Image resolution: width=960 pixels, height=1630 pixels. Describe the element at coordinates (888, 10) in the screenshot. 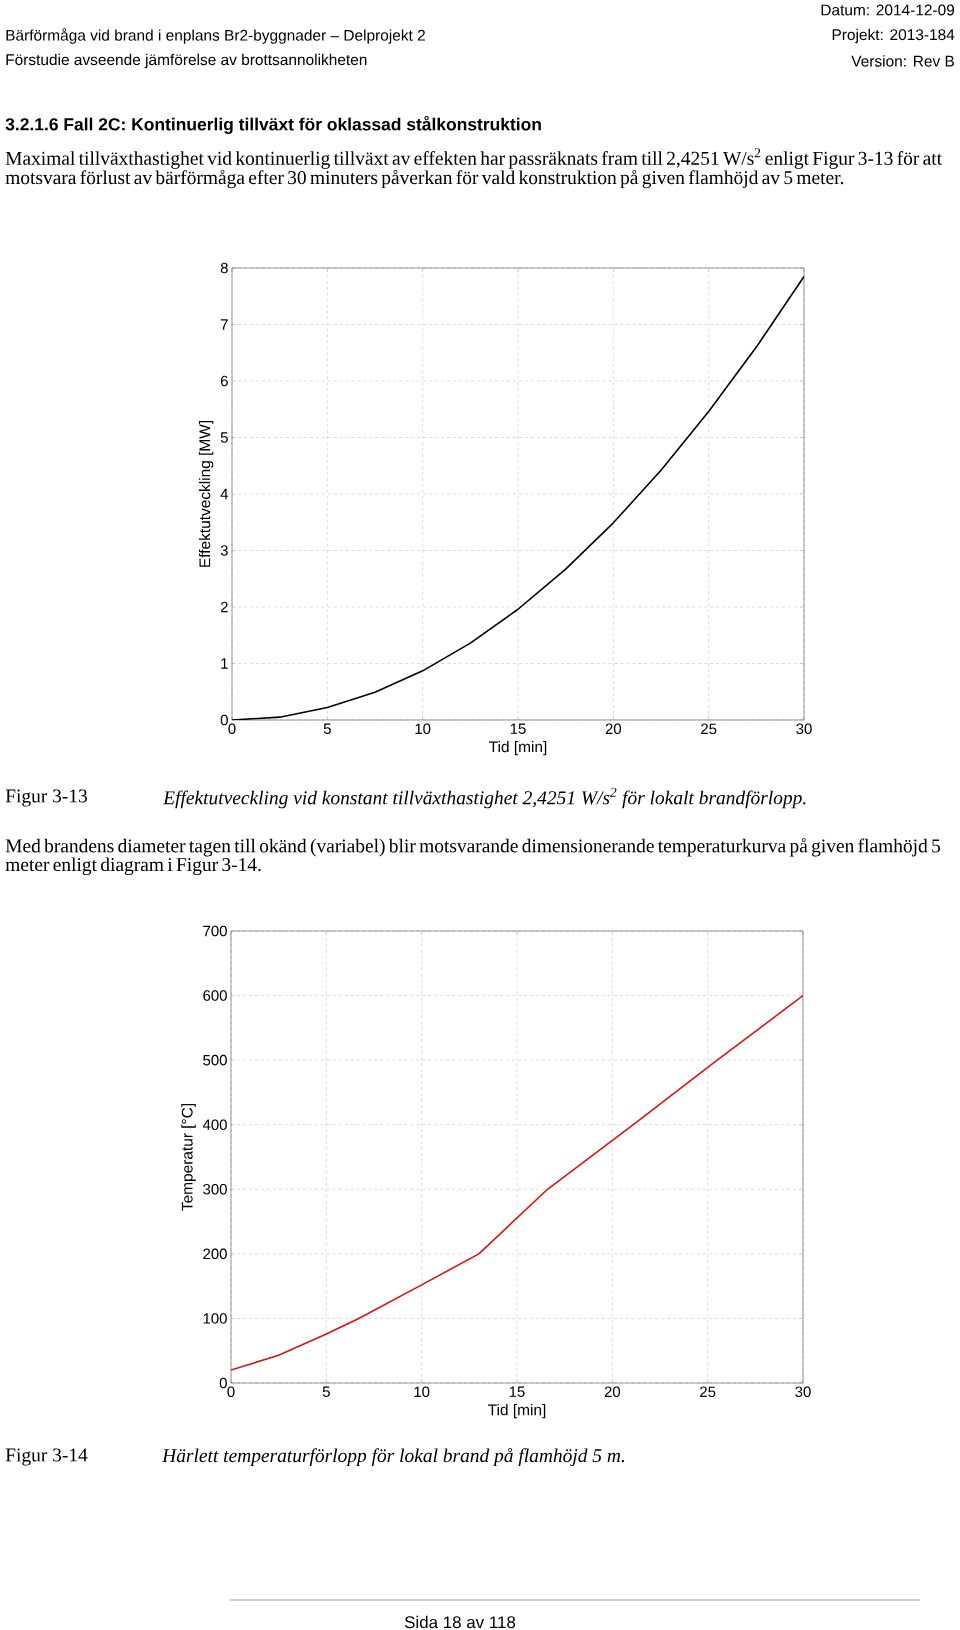

I see `text: Datum: 2014-12-09` at that location.